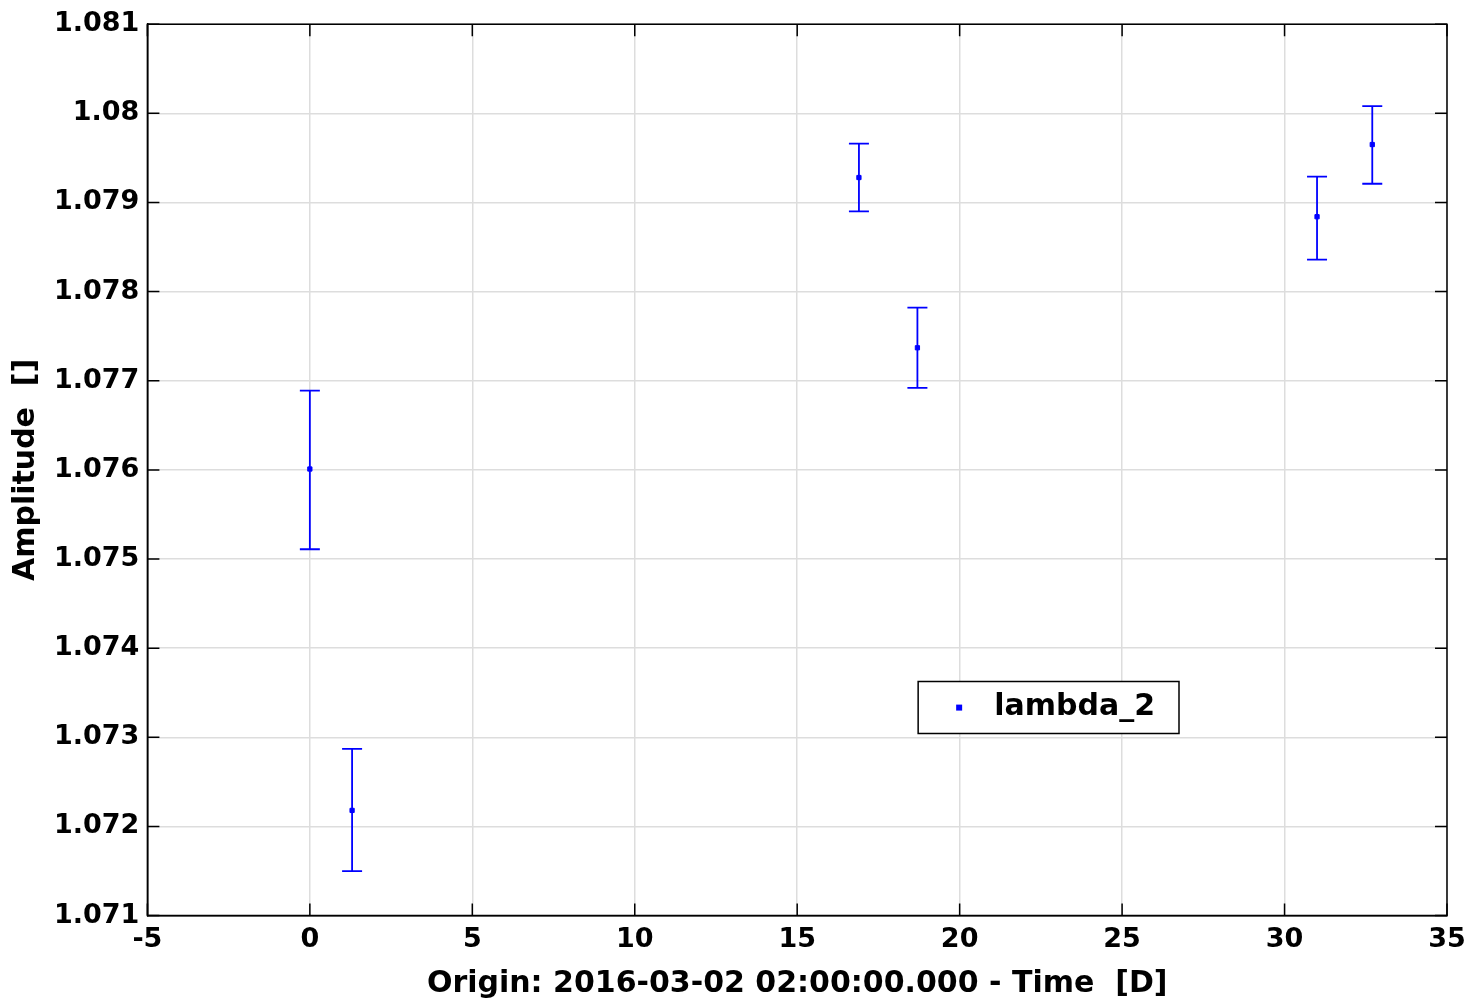 The width and height of the screenshot is (1475, 1004). What do you see at coordinates (1074, 705) in the screenshot?
I see `legend-label: lambda_2` at bounding box center [1074, 705].